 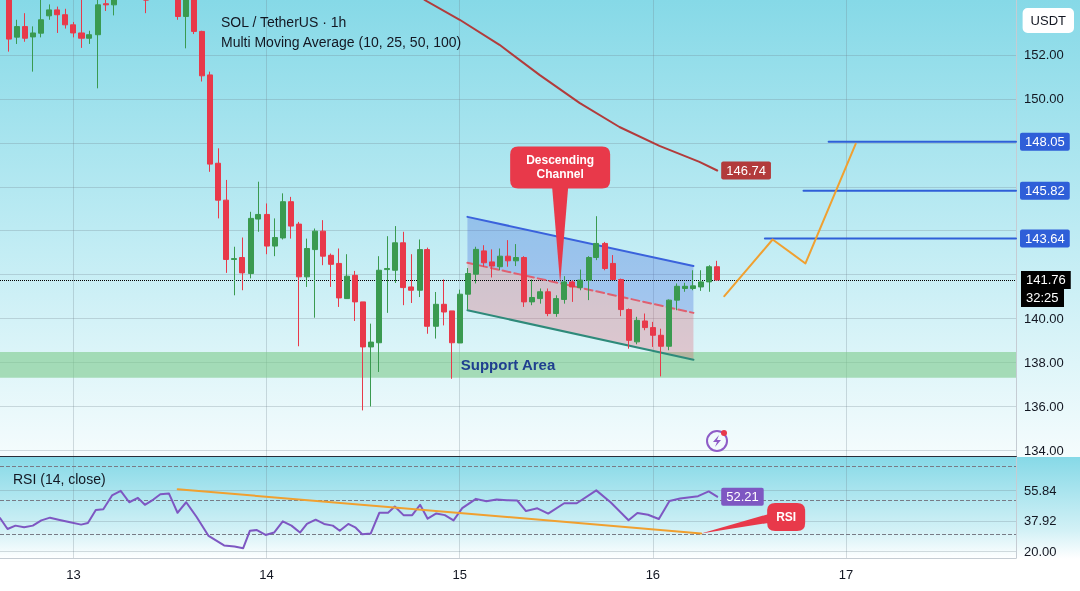 I want to click on text: RSI (14, close), so click(x=59, y=479).